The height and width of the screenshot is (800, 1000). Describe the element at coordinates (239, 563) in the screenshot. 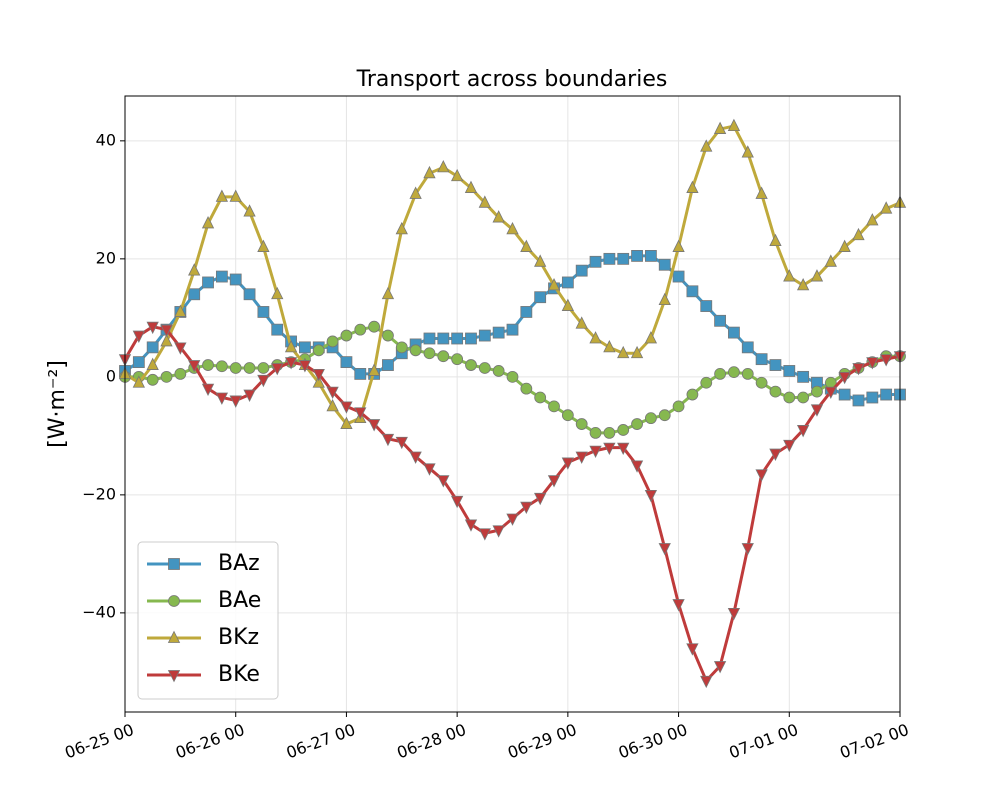

I see `legend-label: BAz` at that location.